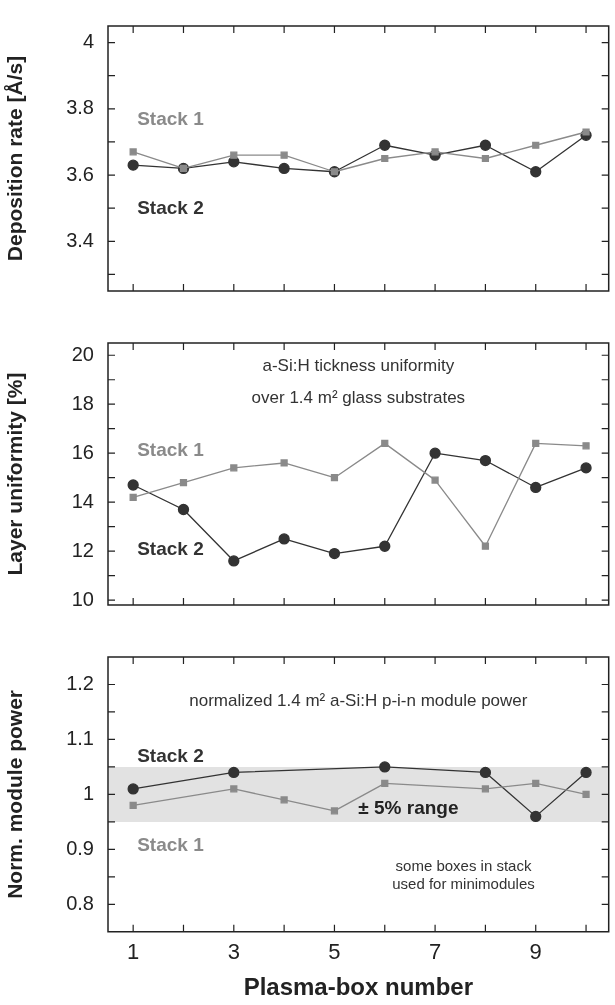 The image size is (615, 1005). What do you see at coordinates (358, 397) in the screenshot?
I see `annotation: over 1.4 m² glass substrates` at bounding box center [358, 397].